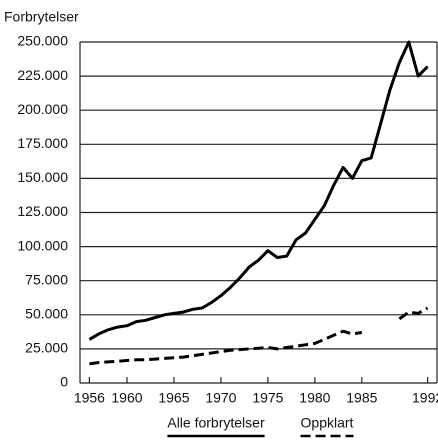 This screenshot has width=438, height=441. Describe the element at coordinates (89, 398) in the screenshot. I see `x-tick-label: 1956` at that location.